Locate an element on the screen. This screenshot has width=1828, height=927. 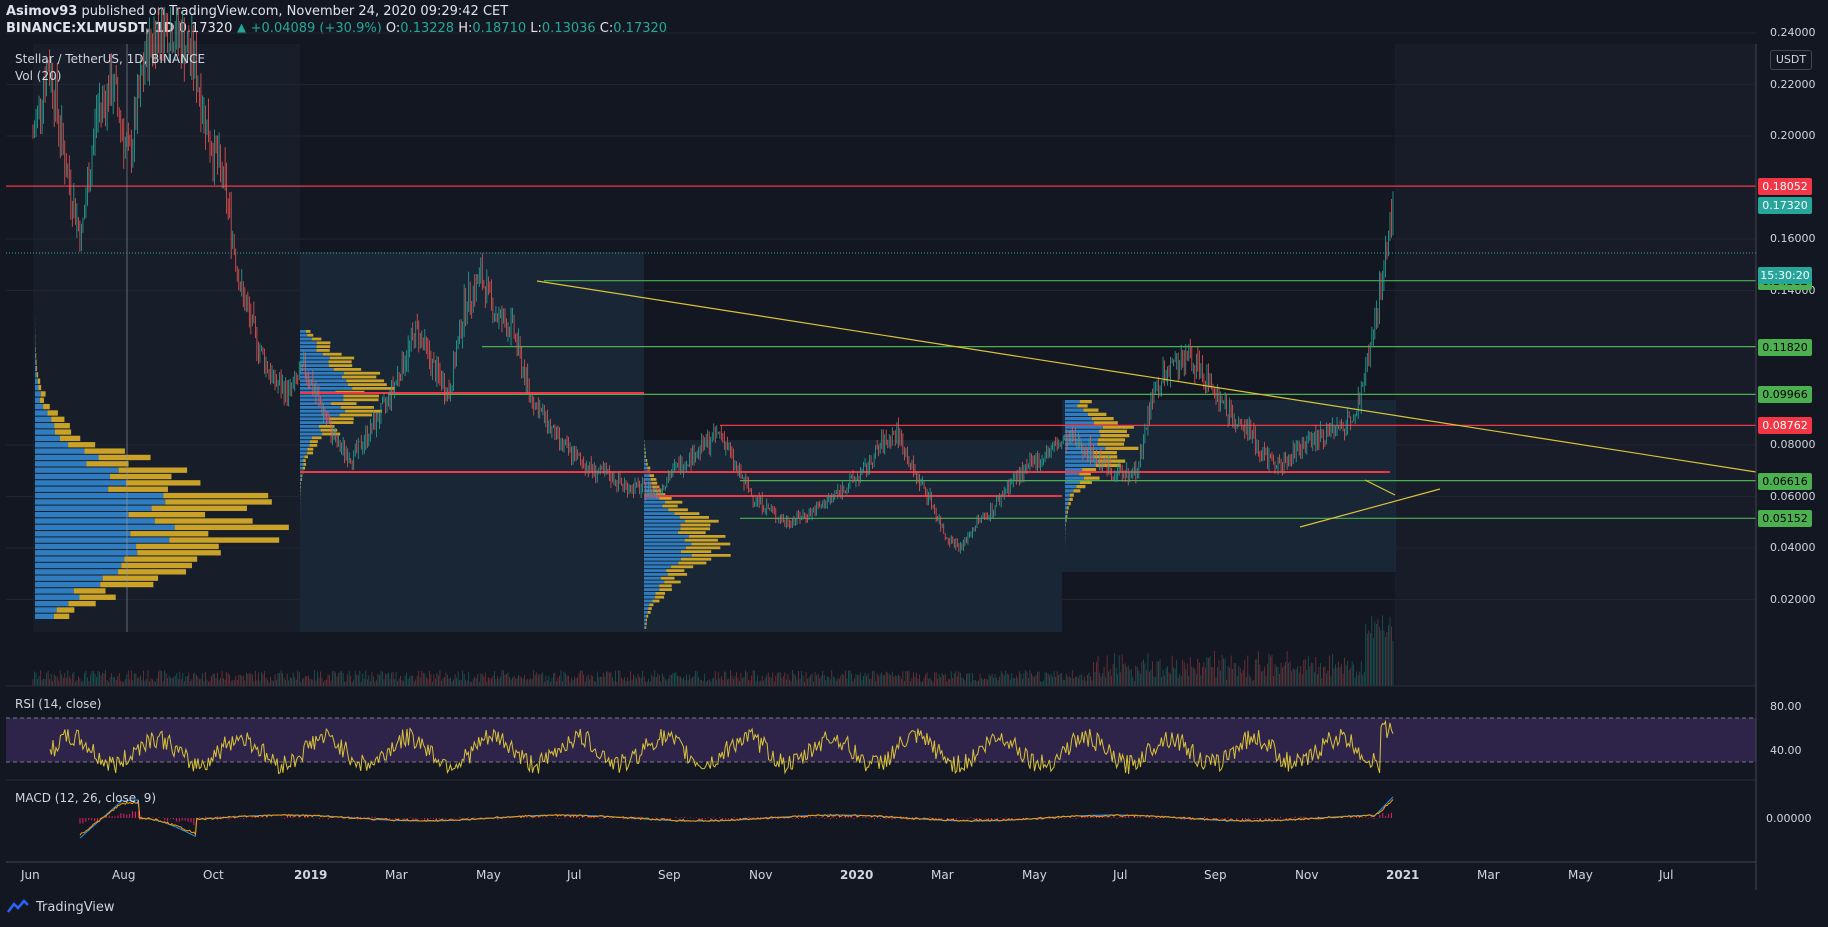
low-label: L: is located at coordinates (536, 28).